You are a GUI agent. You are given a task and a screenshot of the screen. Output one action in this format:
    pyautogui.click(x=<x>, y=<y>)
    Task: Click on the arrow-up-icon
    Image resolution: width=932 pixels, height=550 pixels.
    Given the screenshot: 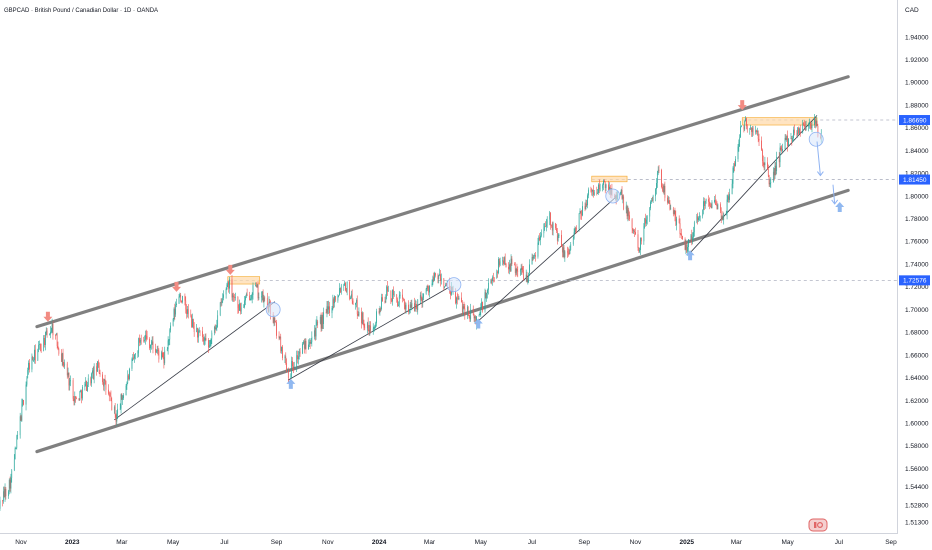 What is the action you would take?
    pyautogui.click(x=690, y=255)
    